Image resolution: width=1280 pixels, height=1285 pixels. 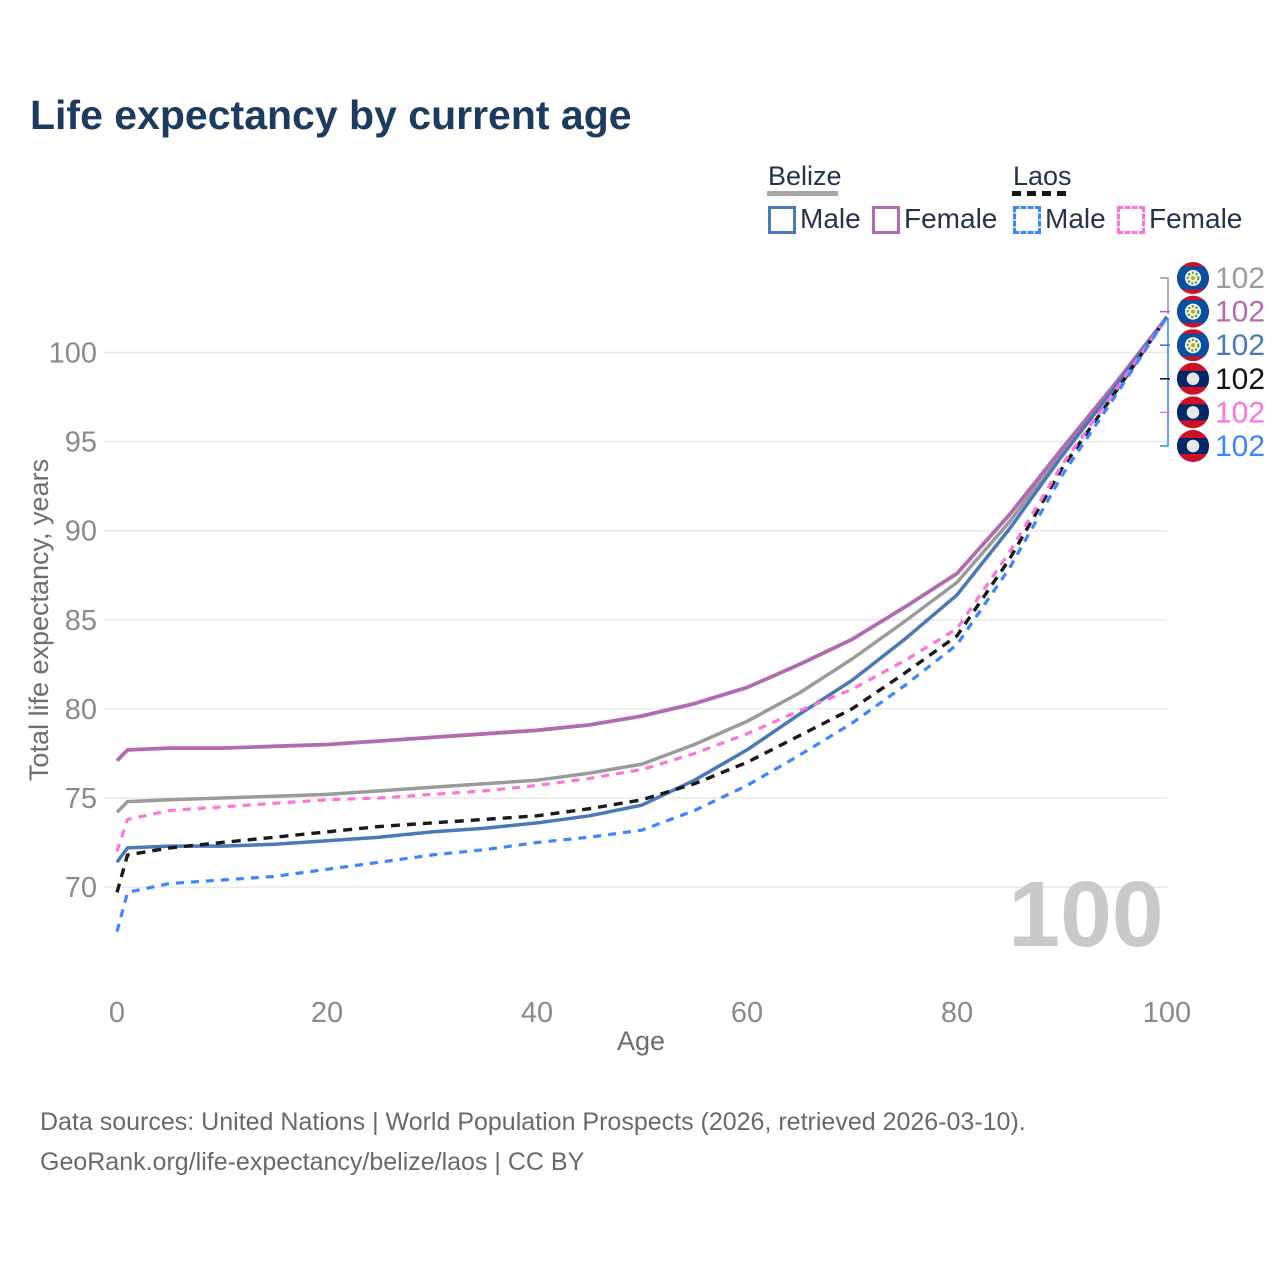 I want to click on x-tick-label: 20, so click(x=327, y=1013).